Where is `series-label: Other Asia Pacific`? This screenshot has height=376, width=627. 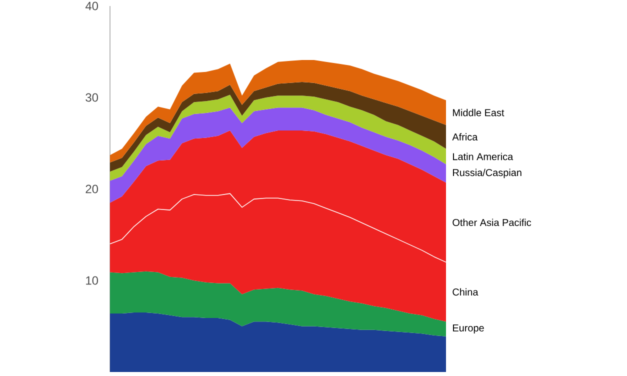
series-label: Other Asia Pacific is located at coordinates (492, 222).